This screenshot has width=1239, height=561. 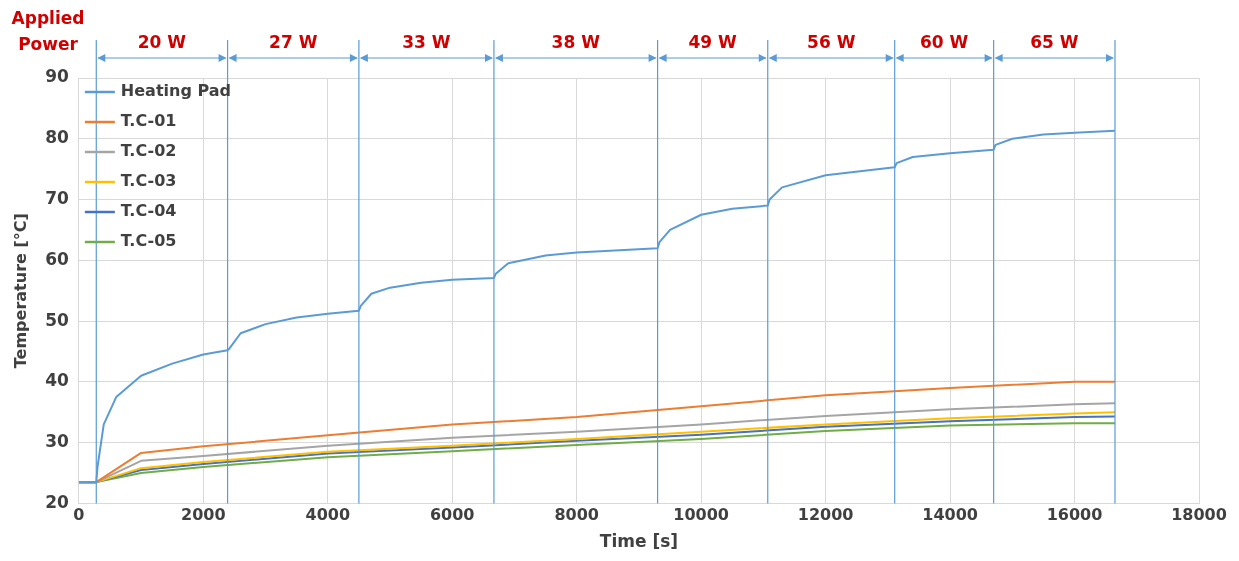 I want to click on text: 27 W, so click(x=293, y=42).